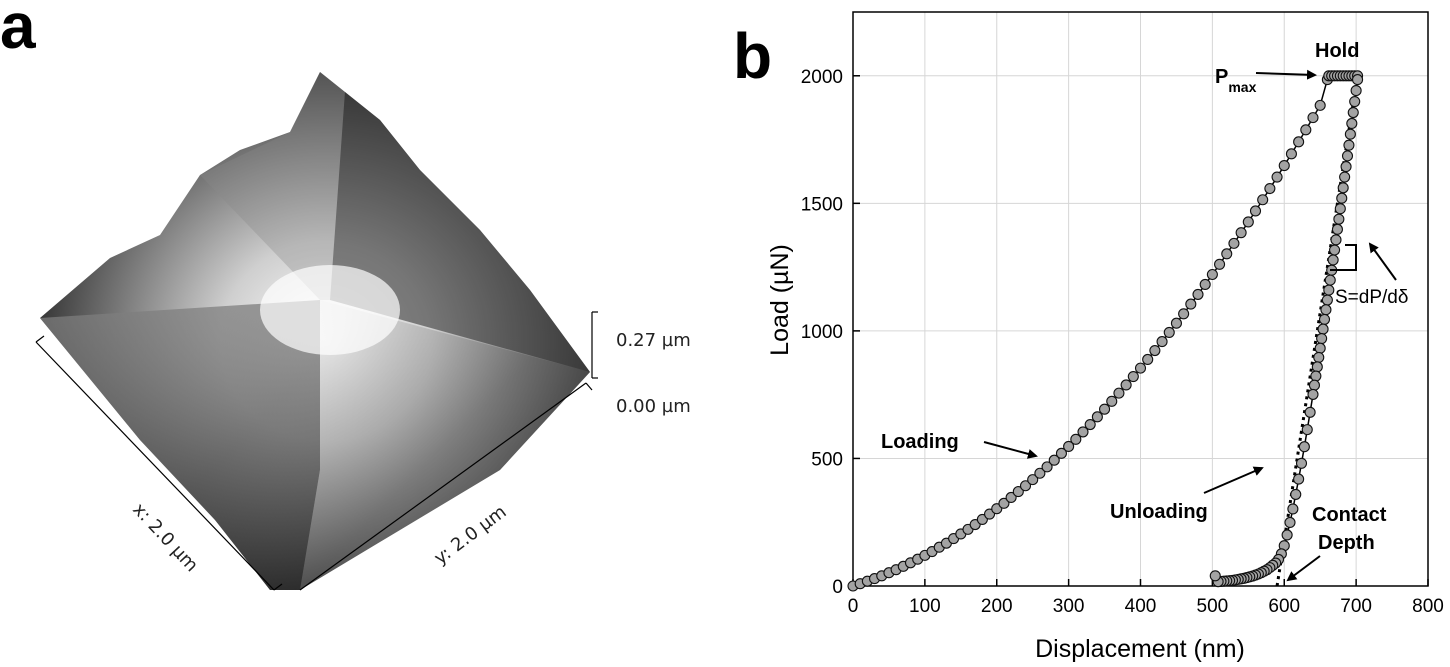 This screenshot has height=667, width=1450. I want to click on x-tick-label: 300, so click(1069, 606).